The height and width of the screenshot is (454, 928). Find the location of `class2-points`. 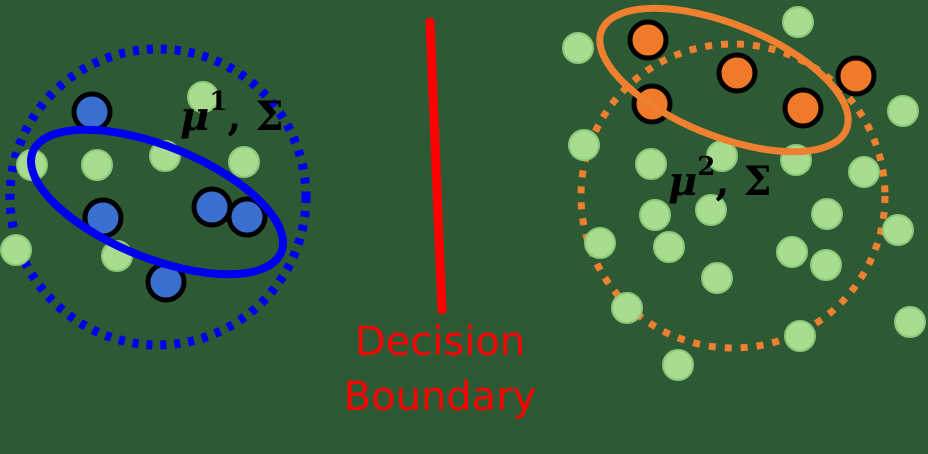

class2-points is located at coordinates (752, 74).